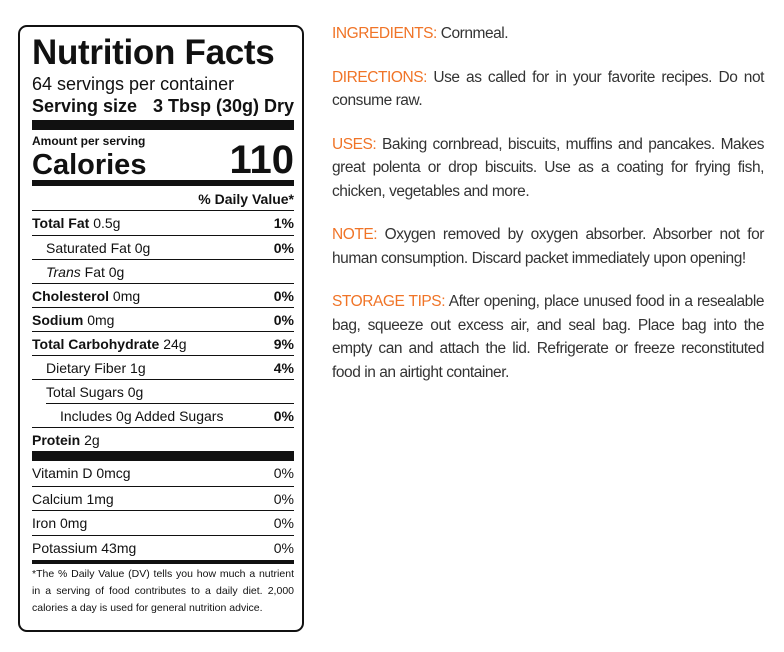 Image resolution: width=784 pixels, height=652 pixels. What do you see at coordinates (163, 547) in the screenshot?
I see `vitamin-row: Potassium 43mg 0%` at bounding box center [163, 547].